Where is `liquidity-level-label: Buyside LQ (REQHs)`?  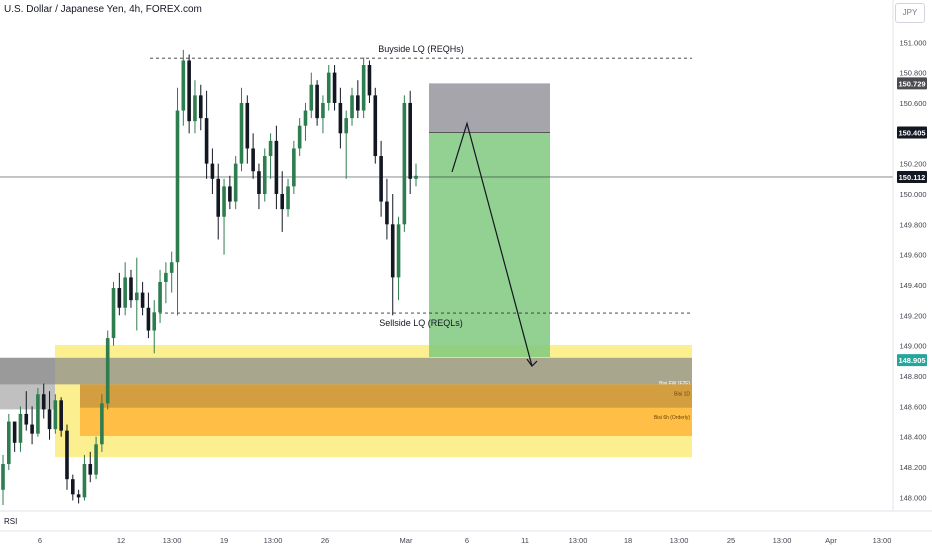 liquidity-level-label: Buyside LQ (REQHs) is located at coordinates (421, 49).